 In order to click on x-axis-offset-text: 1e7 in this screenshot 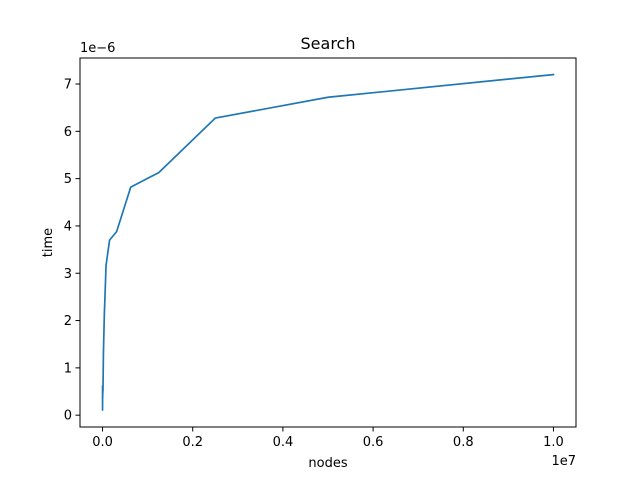, I will do `click(563, 461)`.